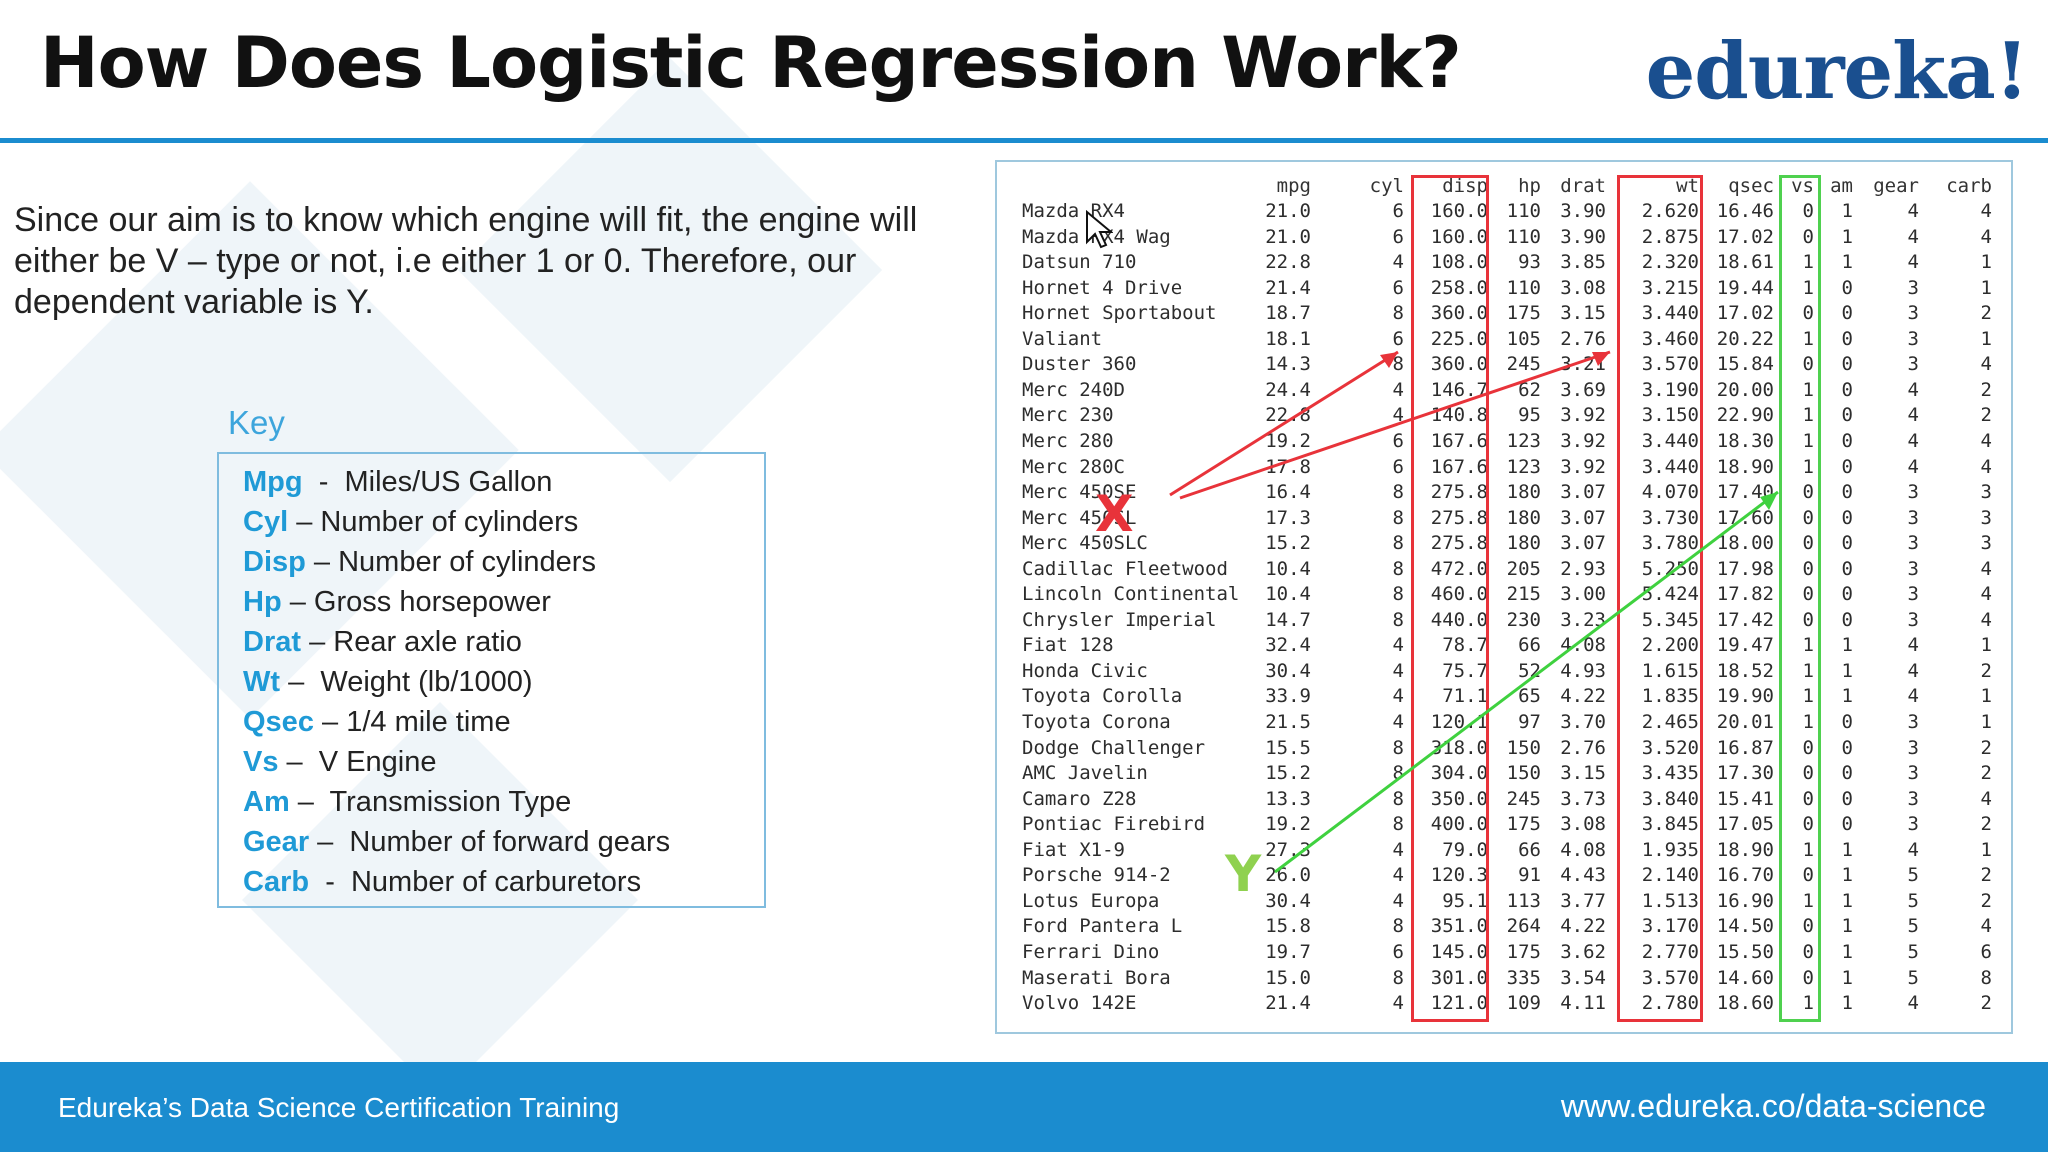  What do you see at coordinates (1102, 696) in the screenshot?
I see `row-name-cell: Toyota Corolla` at bounding box center [1102, 696].